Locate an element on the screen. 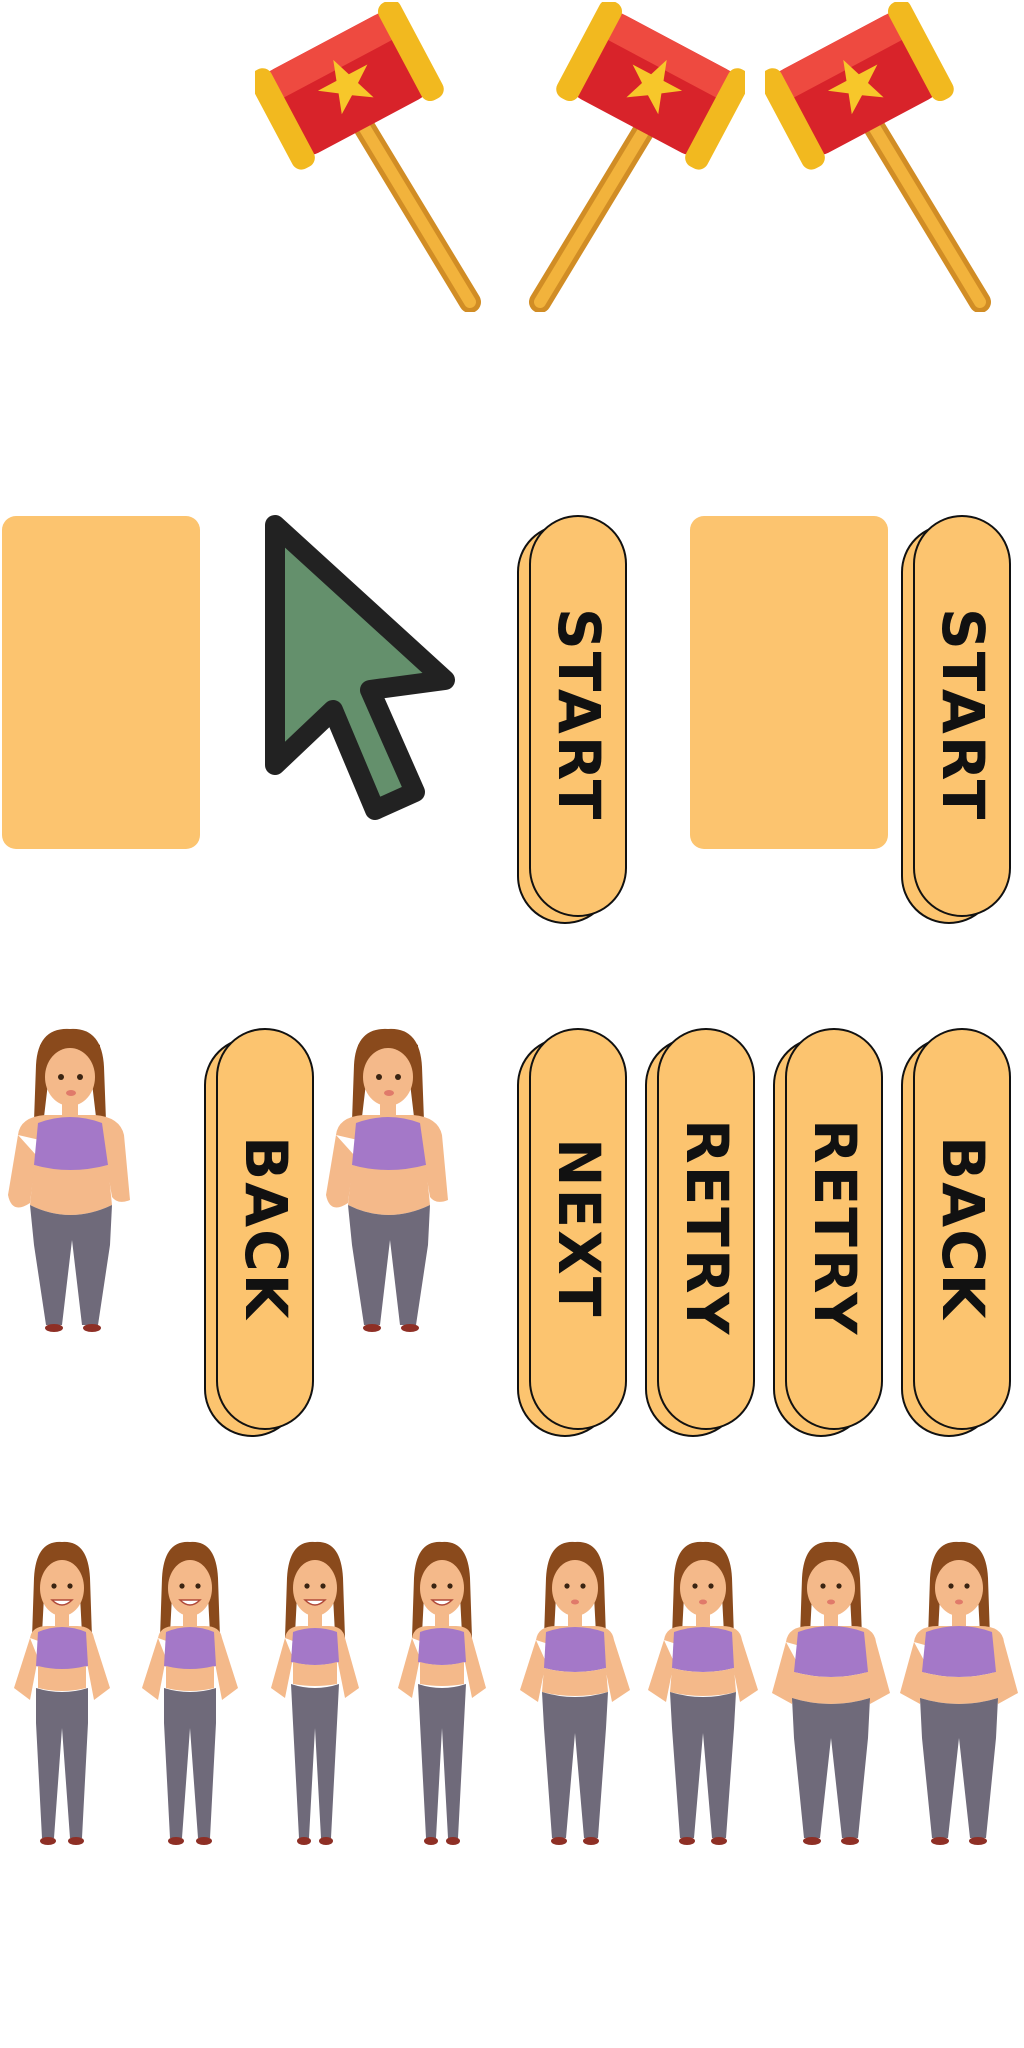 This screenshot has height=2048, width=1024. cursor-arrow-icon is located at coordinates (360, 667).